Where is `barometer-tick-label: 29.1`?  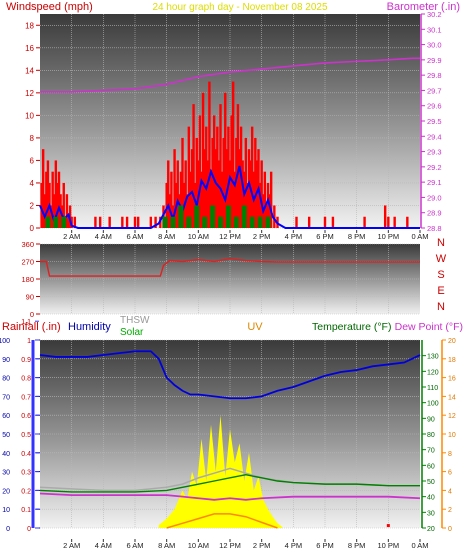
barometer-tick-label: 29.1 is located at coordinates (434, 182).